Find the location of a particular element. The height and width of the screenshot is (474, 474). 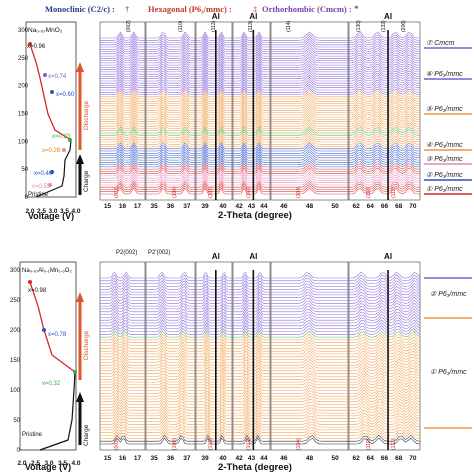

x-tick-label: 4.0 is located at coordinates (75, 463).